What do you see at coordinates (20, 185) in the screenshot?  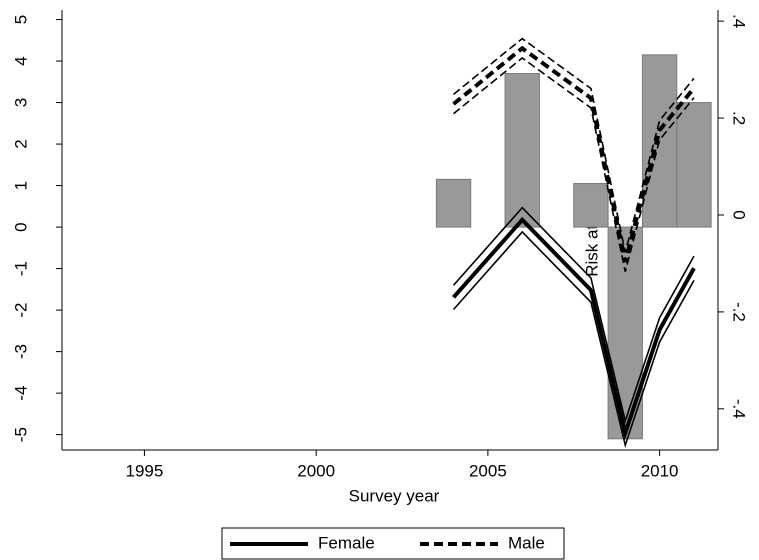 I see `y-tick-label: 1` at bounding box center [20, 185].